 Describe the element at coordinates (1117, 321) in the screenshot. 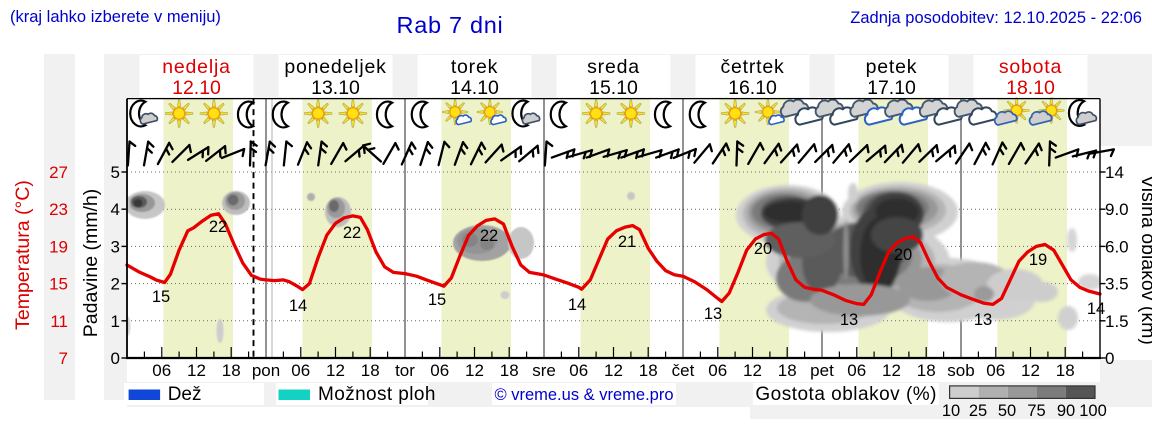

I see `svg-text: 1.5` at that location.